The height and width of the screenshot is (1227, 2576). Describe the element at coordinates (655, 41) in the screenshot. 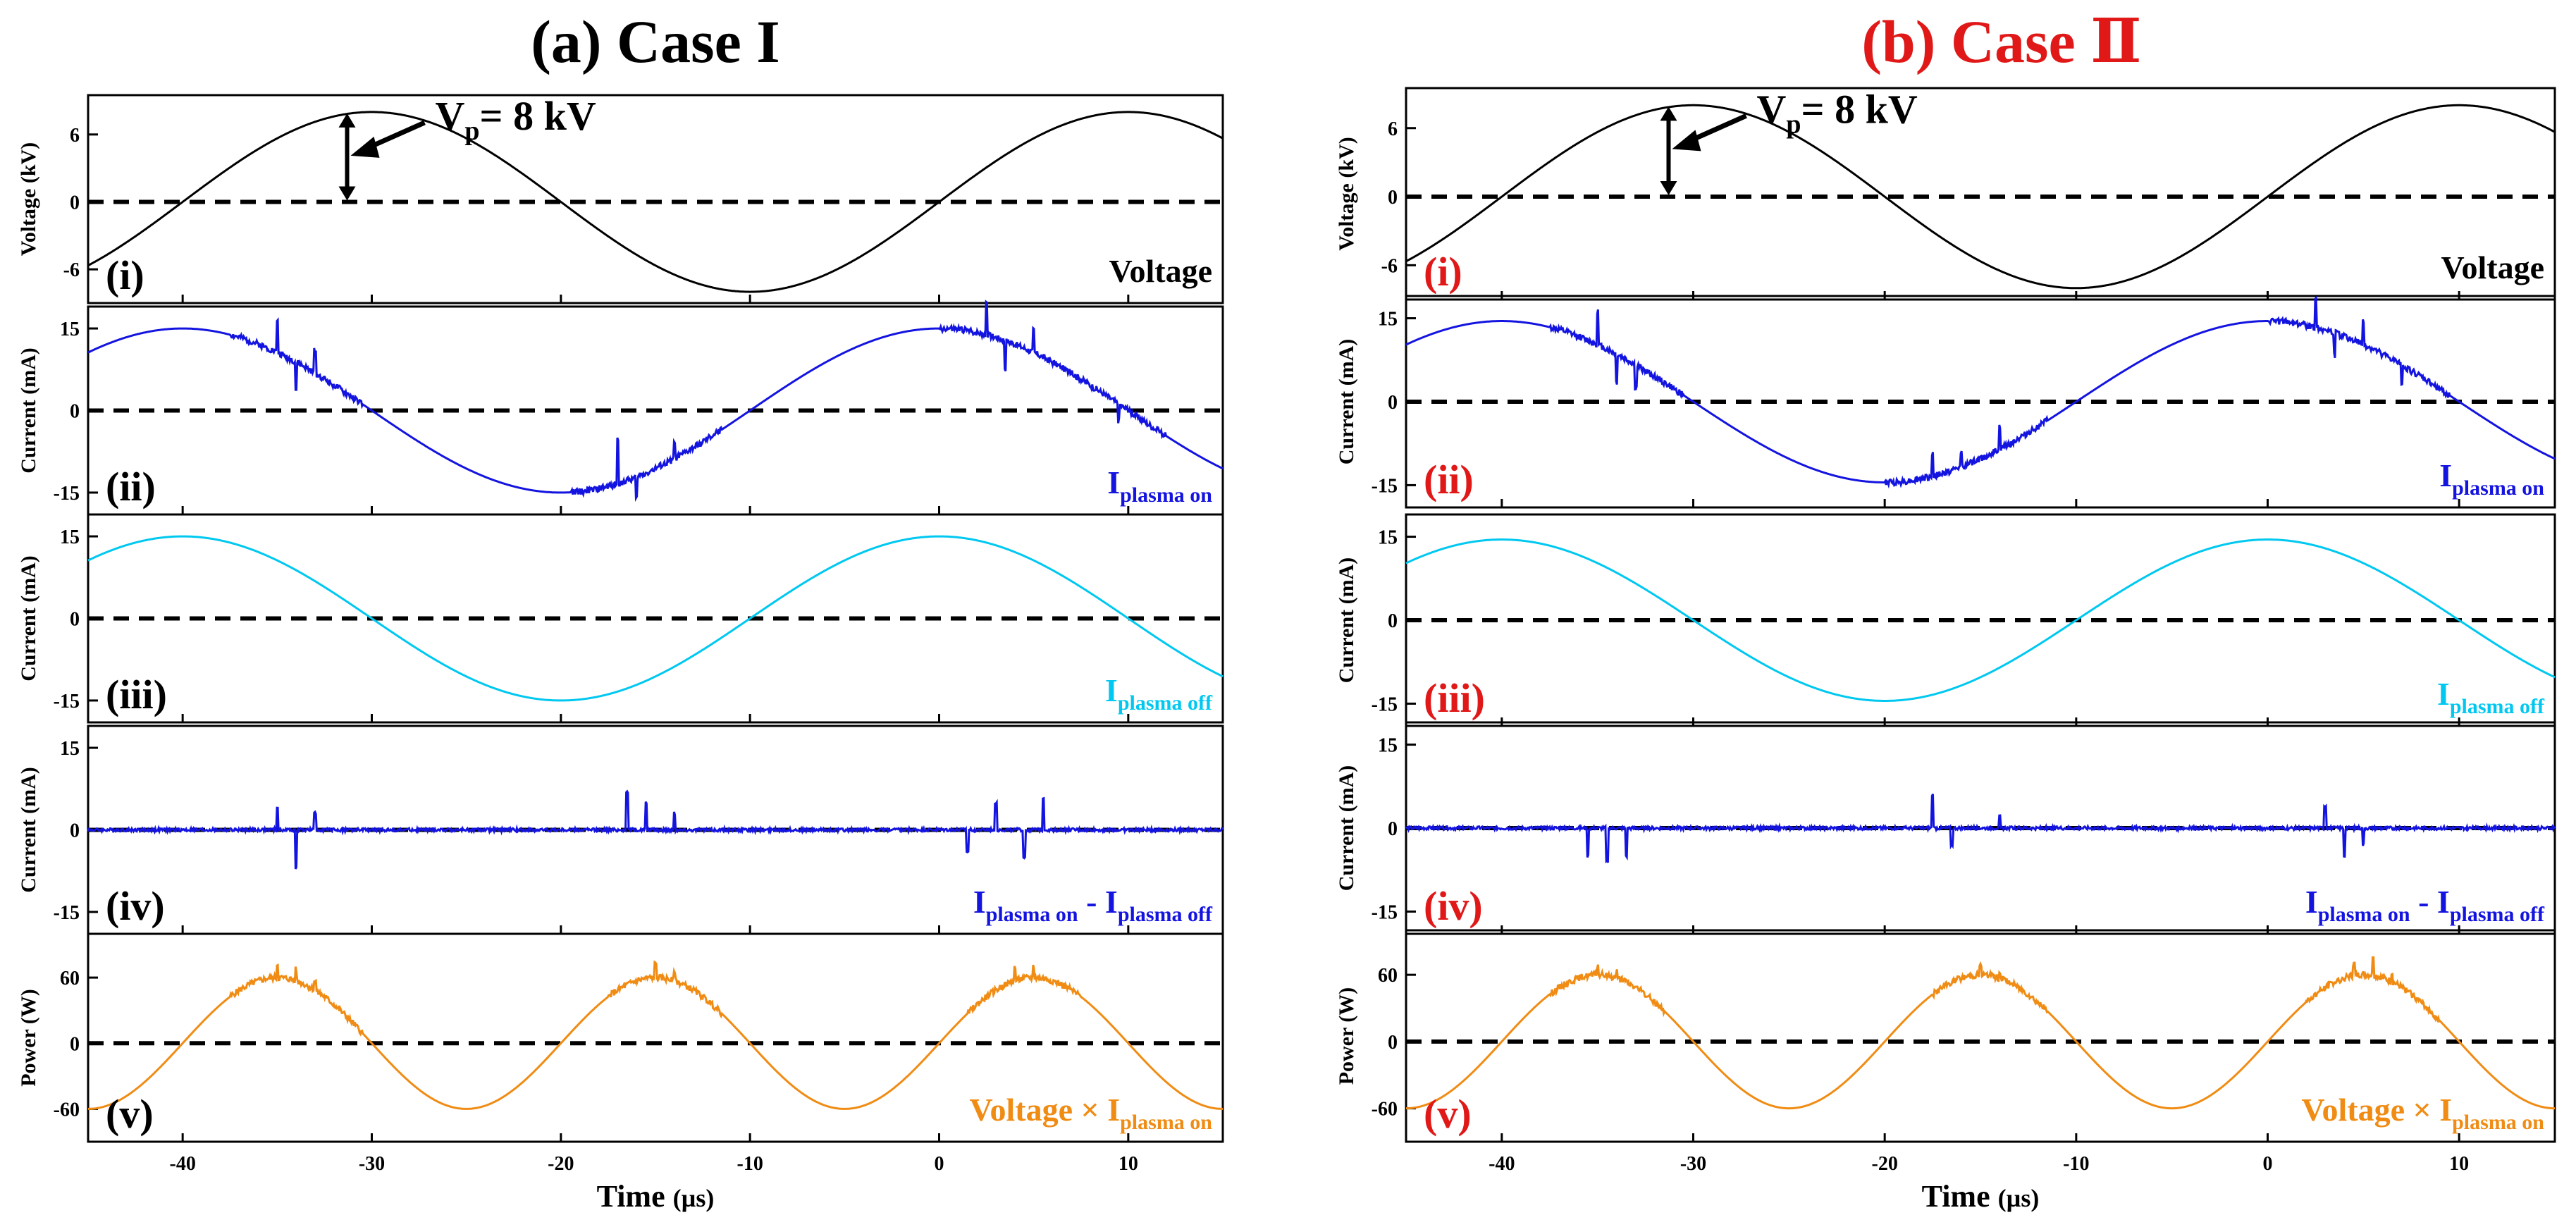

I see `panel-title: (a) Case I` at that location.